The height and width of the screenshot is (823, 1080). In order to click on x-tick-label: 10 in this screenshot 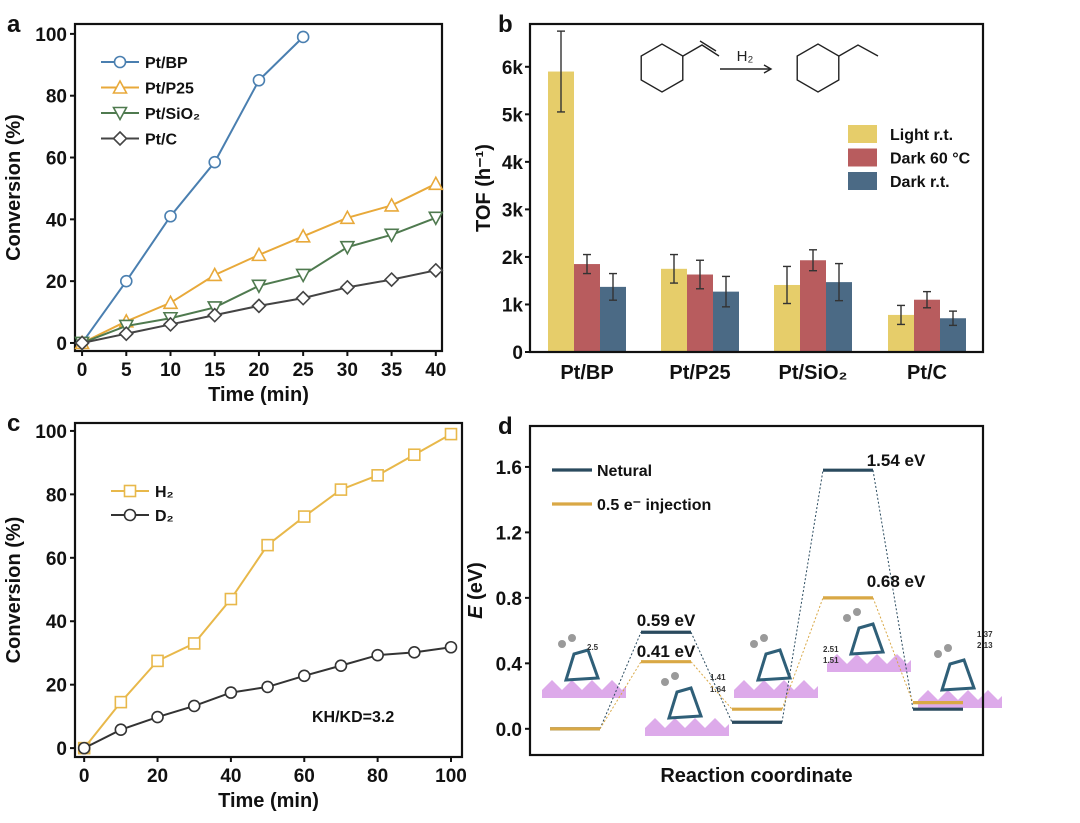, I will do `click(170, 370)`.